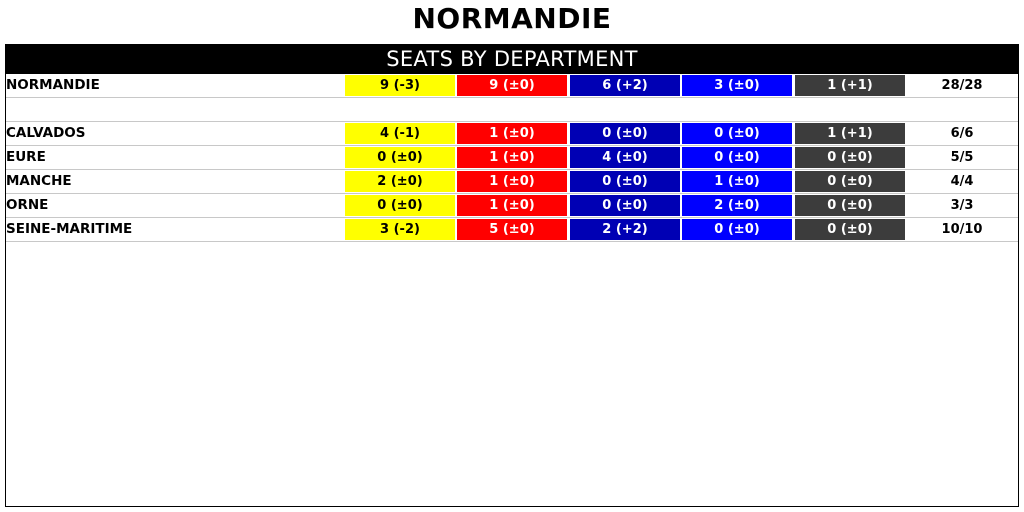 The height and width of the screenshot is (512, 1024). What do you see at coordinates (962, 133) in the screenshot?
I see `total-seats: 6/6` at bounding box center [962, 133].